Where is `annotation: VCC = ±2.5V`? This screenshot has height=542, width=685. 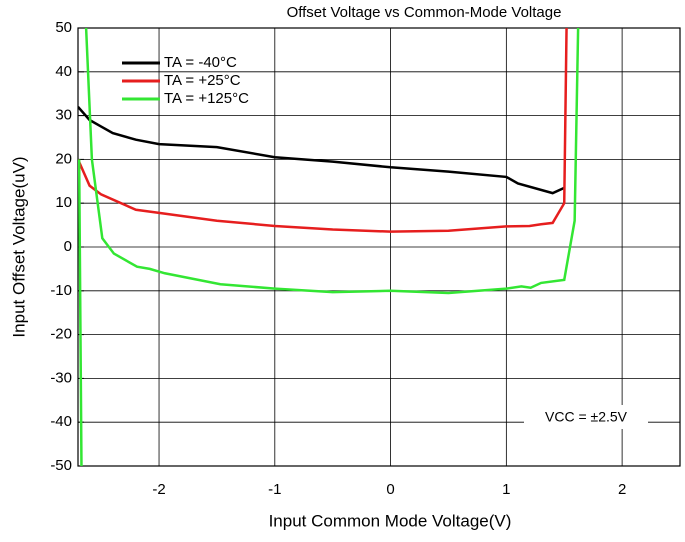
annotation: VCC = ±2.5V is located at coordinates (586, 417).